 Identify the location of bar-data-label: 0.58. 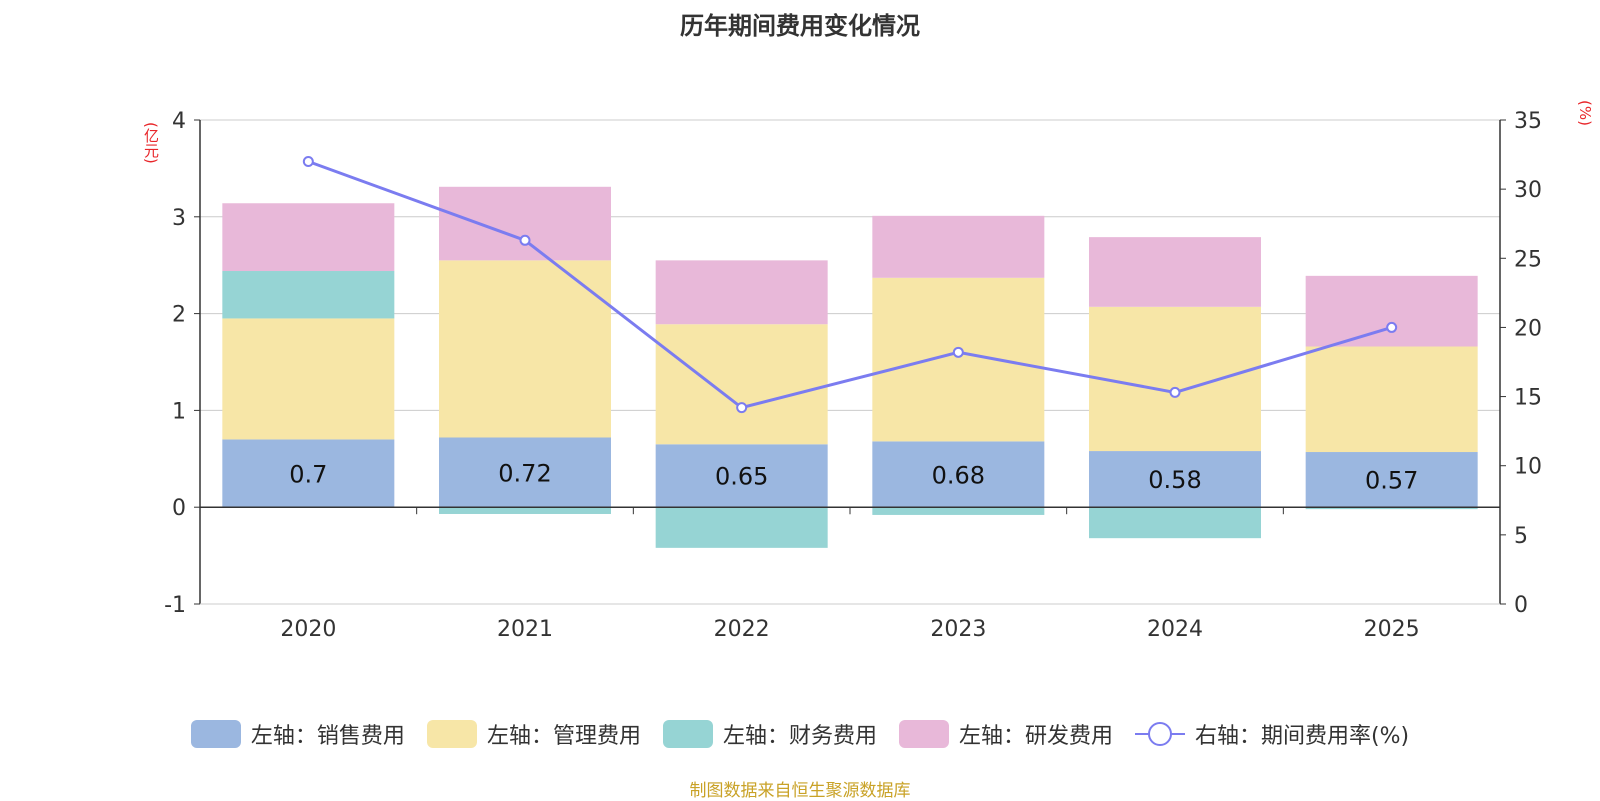
(1174, 480).